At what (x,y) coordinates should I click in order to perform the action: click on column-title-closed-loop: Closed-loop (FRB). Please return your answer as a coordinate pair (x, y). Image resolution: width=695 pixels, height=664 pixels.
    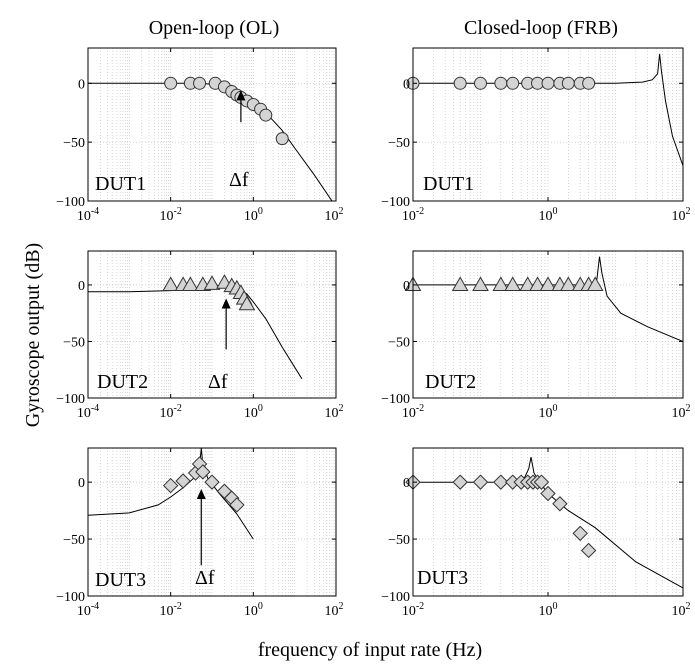
    Looking at the image, I should click on (541, 28).